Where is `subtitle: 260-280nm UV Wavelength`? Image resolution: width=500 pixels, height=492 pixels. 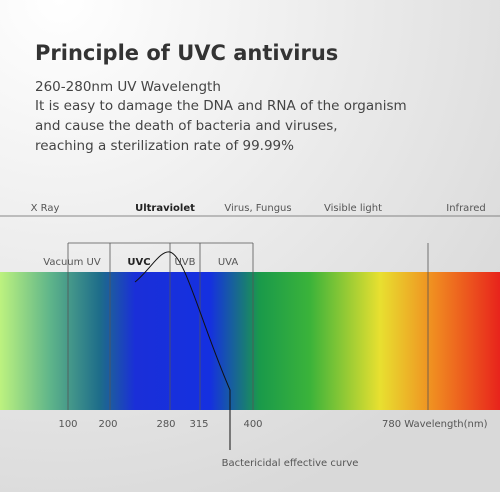 subtitle: 260-280nm UV Wavelength is located at coordinates (128, 87).